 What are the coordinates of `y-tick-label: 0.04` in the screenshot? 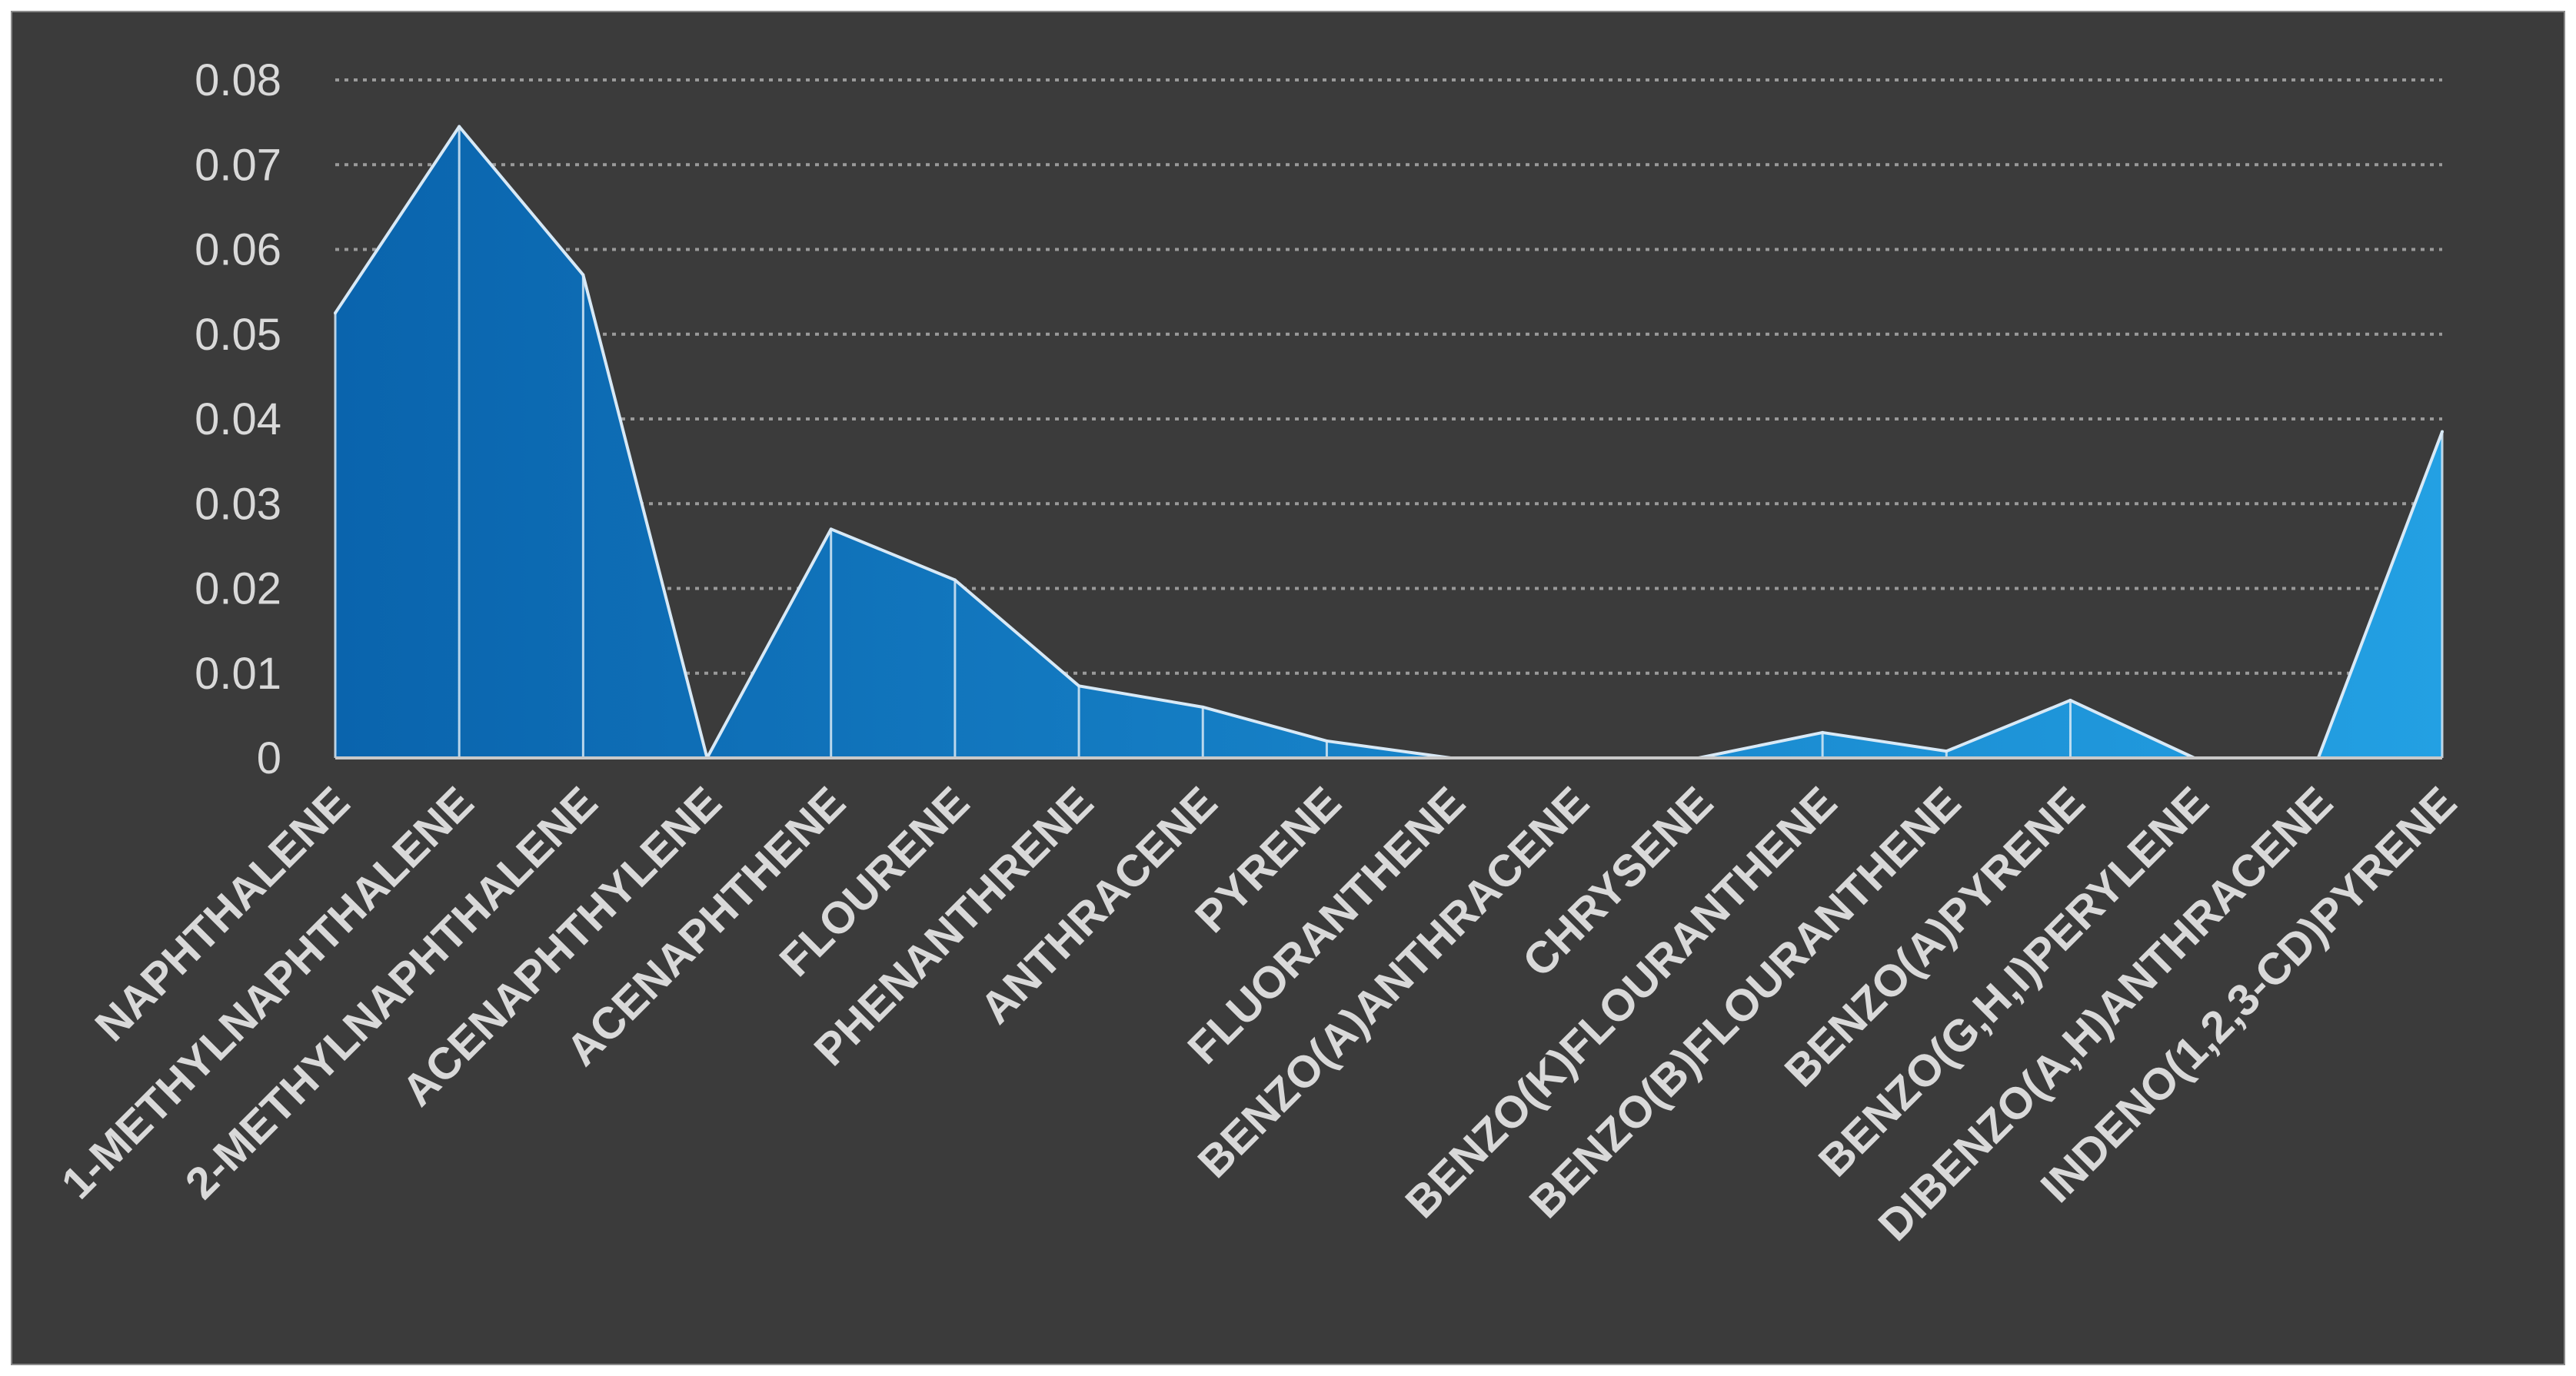 It's located at (238, 419).